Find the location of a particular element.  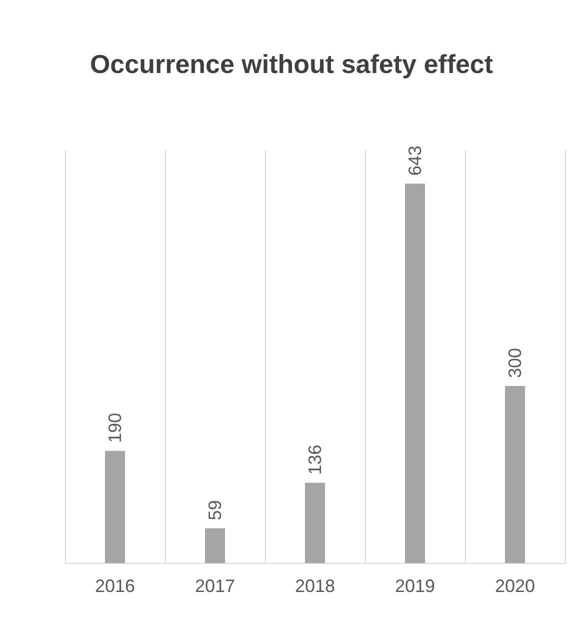

data-label: 136 is located at coordinates (315, 459).